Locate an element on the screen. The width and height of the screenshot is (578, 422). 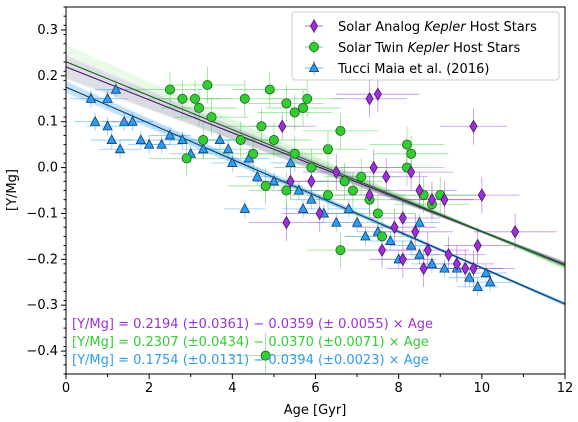
legend-box is located at coordinates (425, 46).